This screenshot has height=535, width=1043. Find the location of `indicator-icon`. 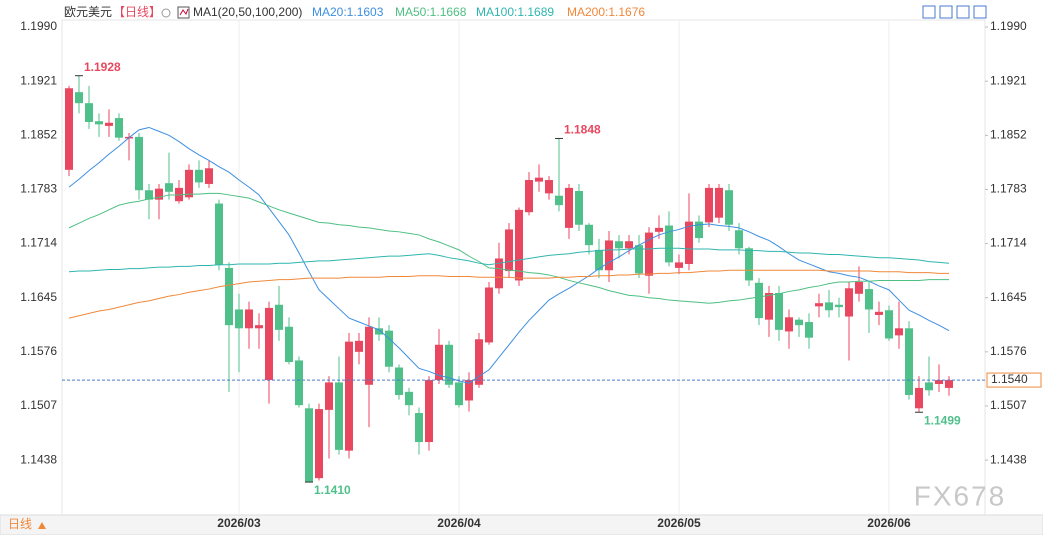

indicator-icon is located at coordinates (183, 12).